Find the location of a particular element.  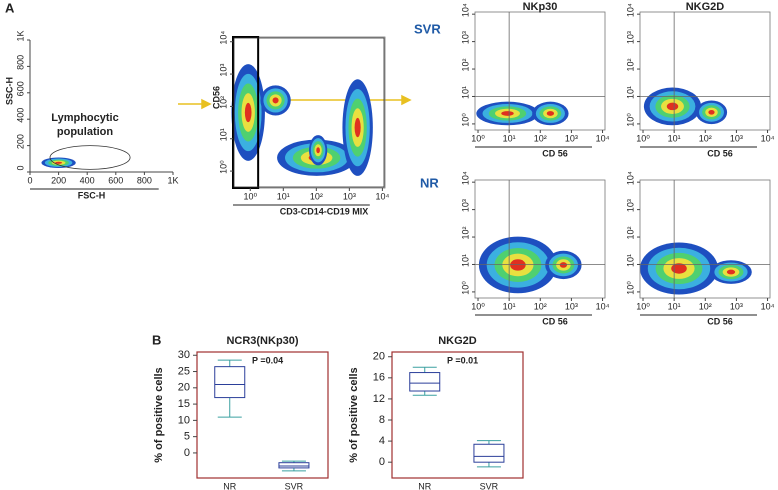

y-tick-label: 4 is located at coordinates (382, 441).